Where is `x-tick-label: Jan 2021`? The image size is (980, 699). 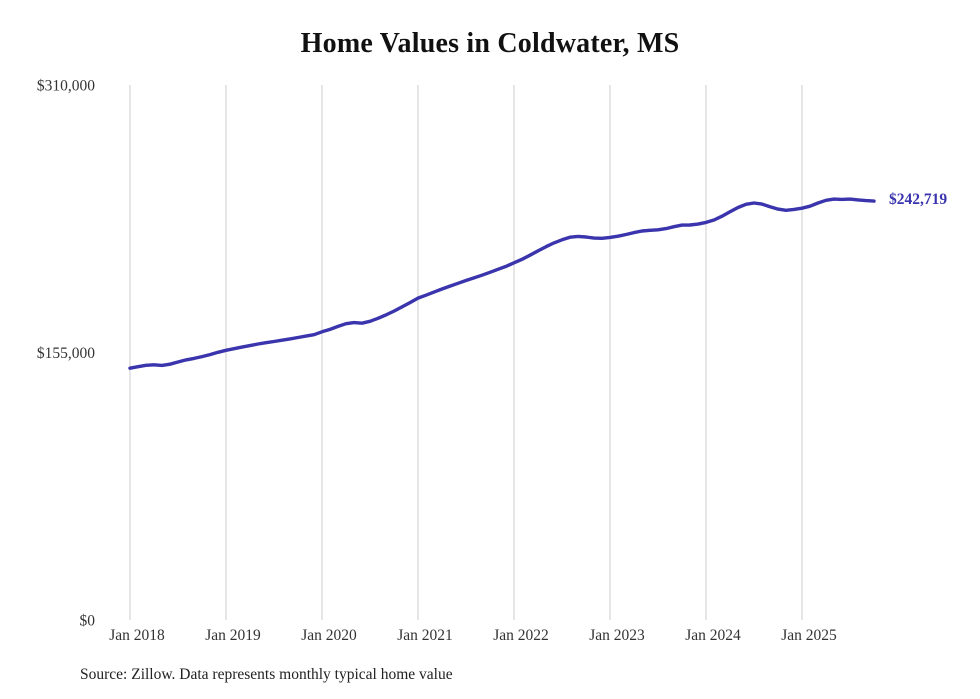 x-tick-label: Jan 2021 is located at coordinates (425, 635).